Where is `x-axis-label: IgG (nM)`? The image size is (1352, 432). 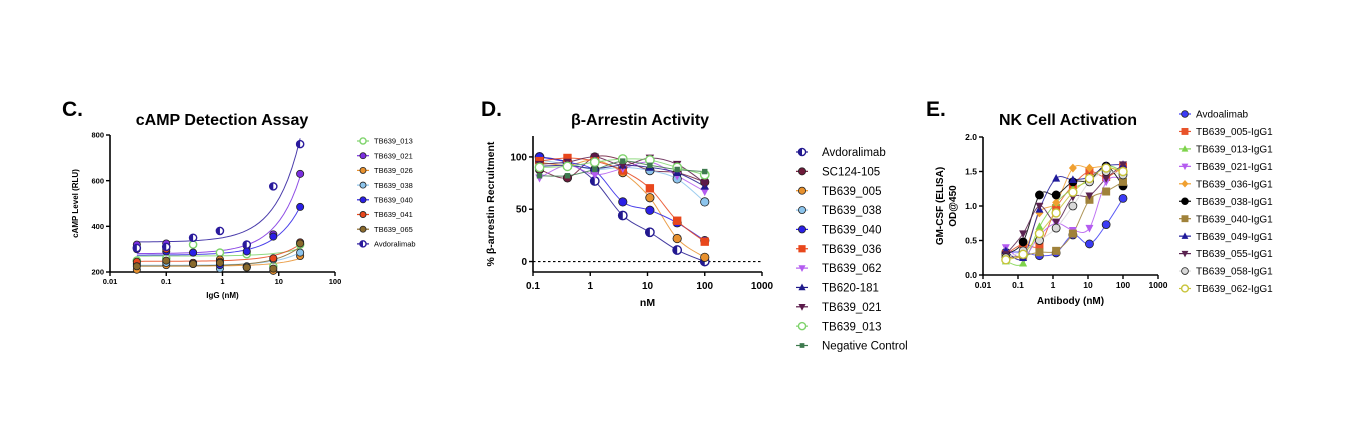
x-axis-label: IgG (nM) is located at coordinates (222, 295).